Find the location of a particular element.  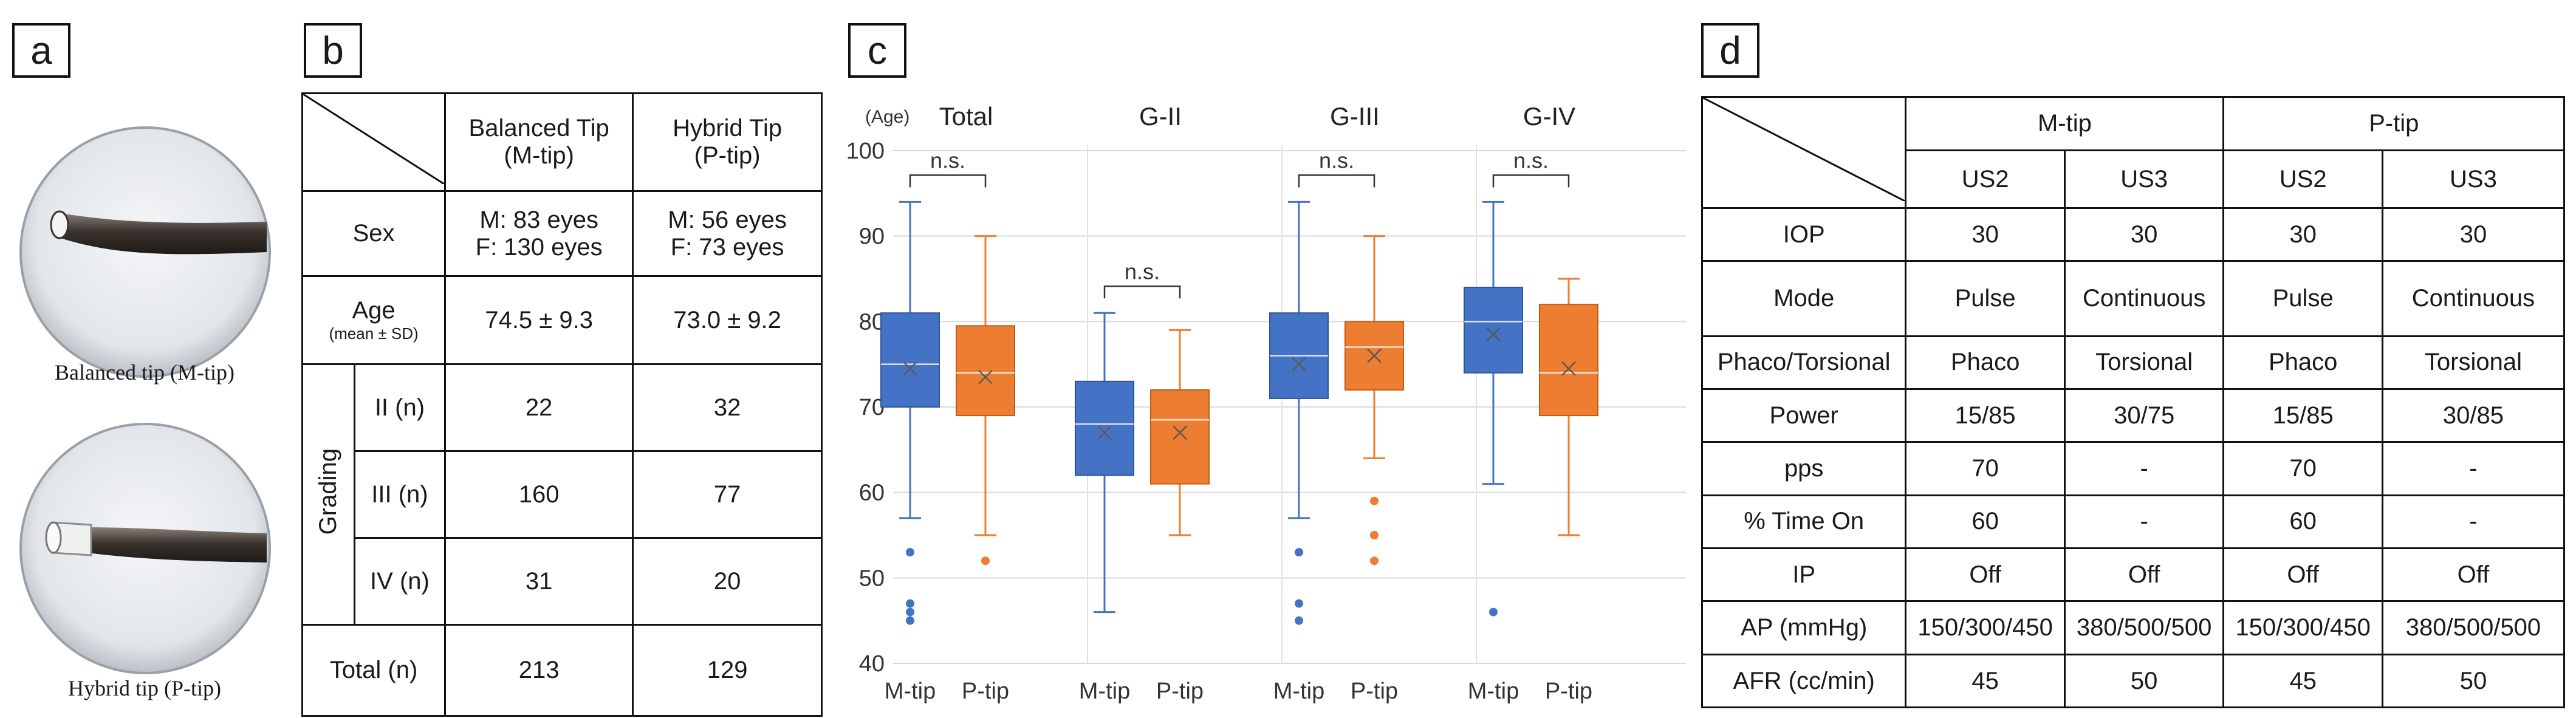

y-tick-label: 80 is located at coordinates (872, 322).